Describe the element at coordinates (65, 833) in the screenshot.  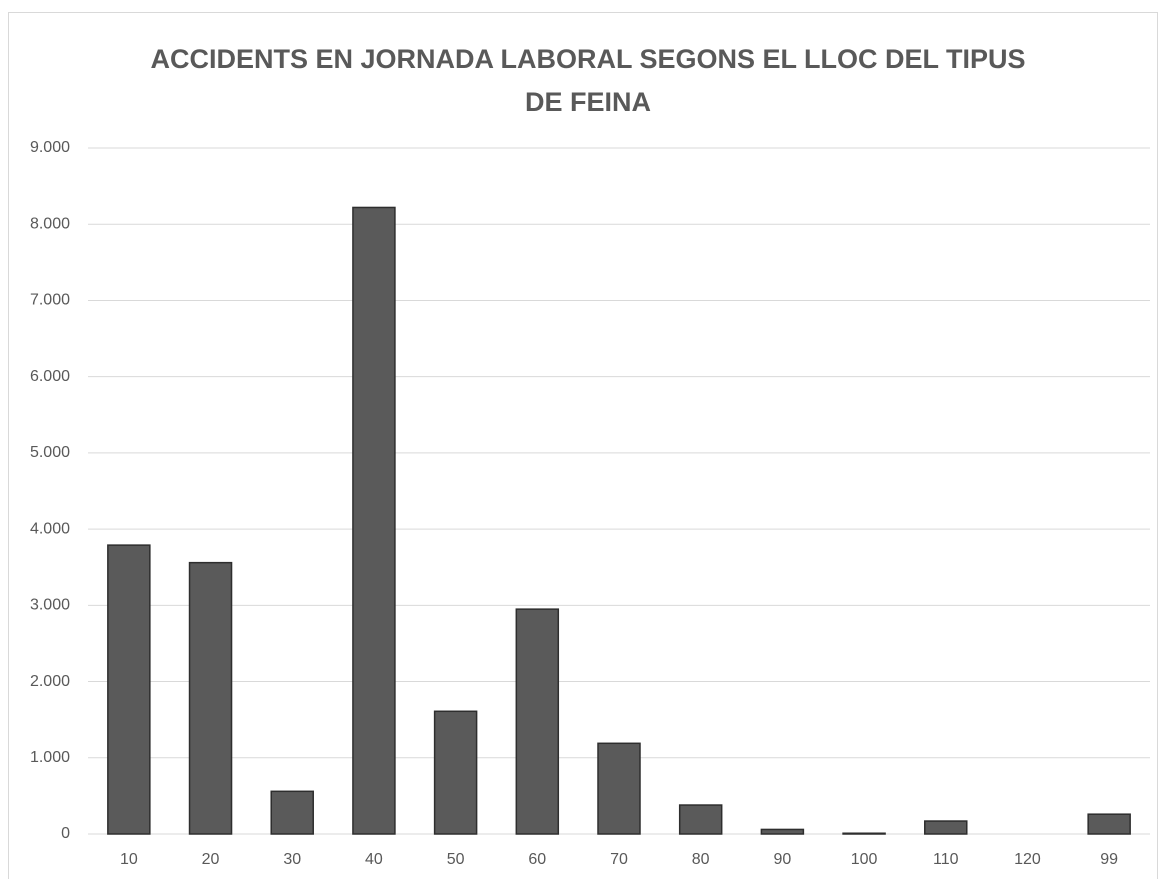
I see `y-tick-label: 0` at that location.